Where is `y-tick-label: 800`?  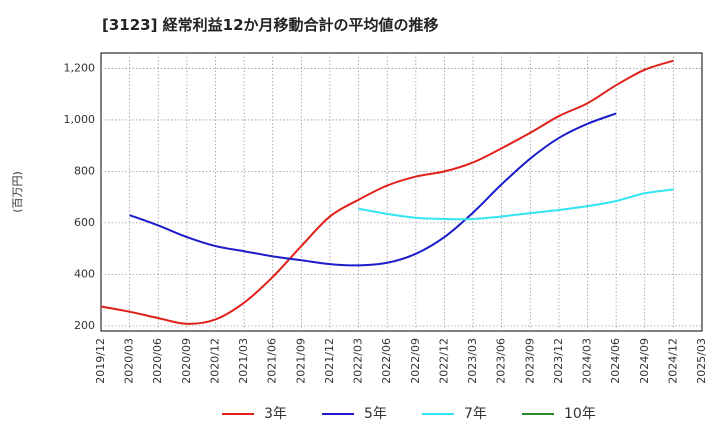 y-tick-label: 800 is located at coordinates (84, 170).